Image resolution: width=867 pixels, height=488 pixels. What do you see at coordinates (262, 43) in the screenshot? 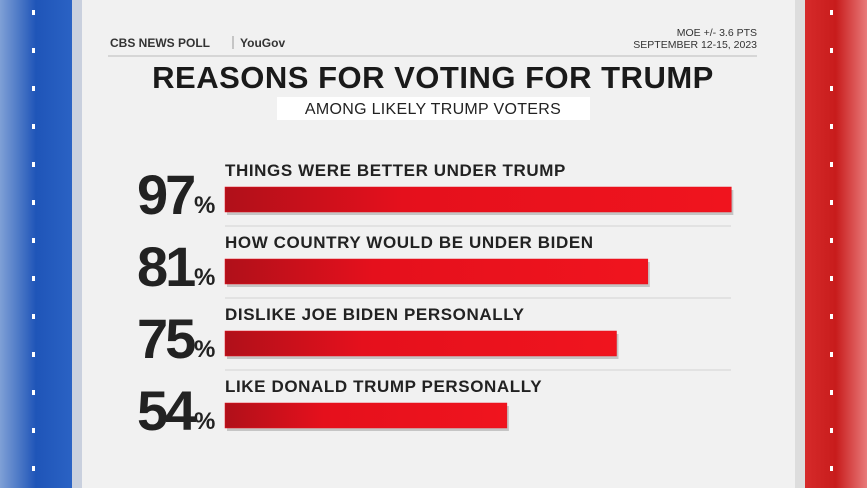
I see `partner: YouGov` at bounding box center [262, 43].